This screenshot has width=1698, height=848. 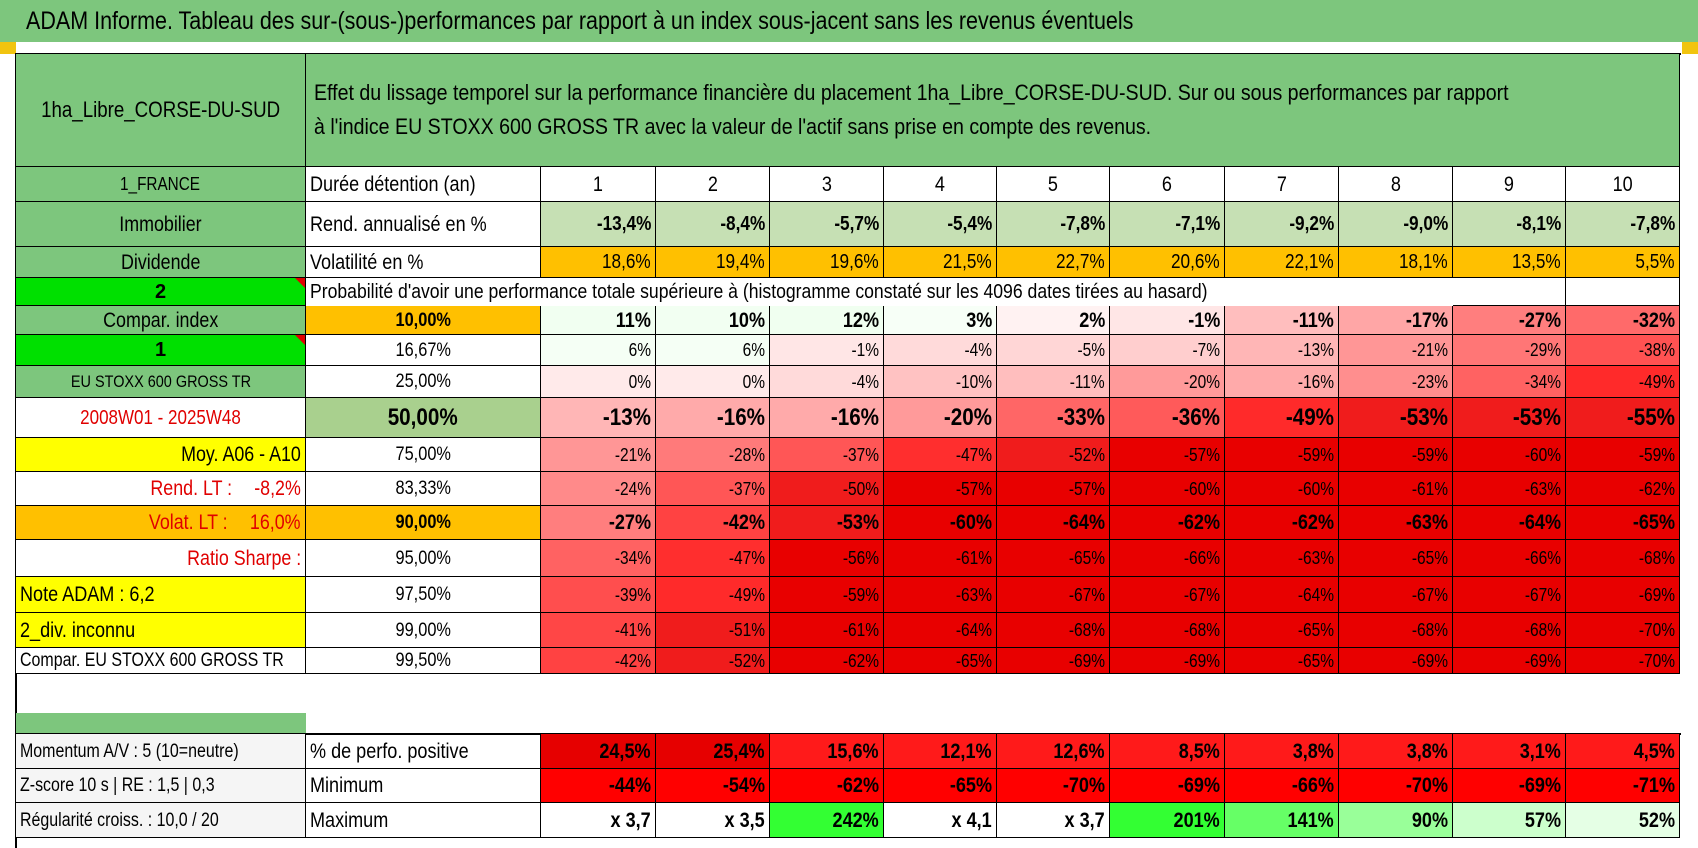 What do you see at coordinates (1053, 224) in the screenshot?
I see `rend-cell-5: -7,8%` at bounding box center [1053, 224].